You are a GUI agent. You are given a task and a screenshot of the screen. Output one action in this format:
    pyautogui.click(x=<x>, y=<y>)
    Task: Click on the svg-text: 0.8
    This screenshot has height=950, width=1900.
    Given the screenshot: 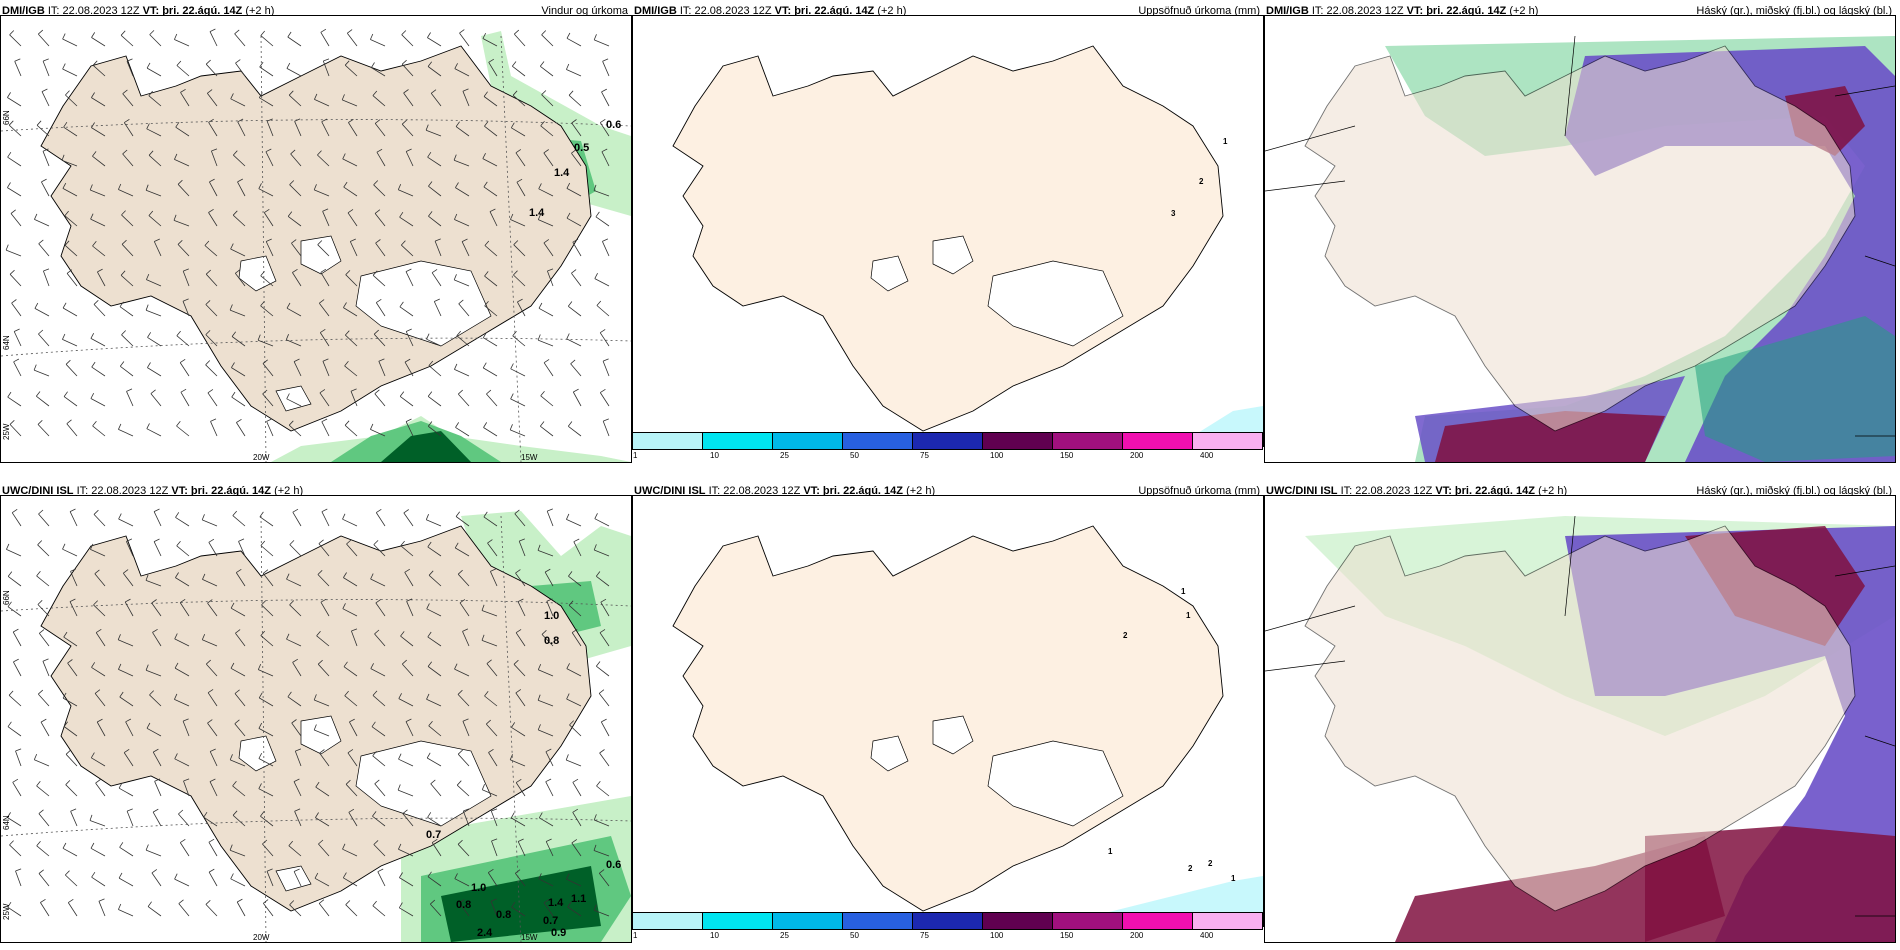 What is the action you would take?
    pyautogui.click(x=551, y=641)
    